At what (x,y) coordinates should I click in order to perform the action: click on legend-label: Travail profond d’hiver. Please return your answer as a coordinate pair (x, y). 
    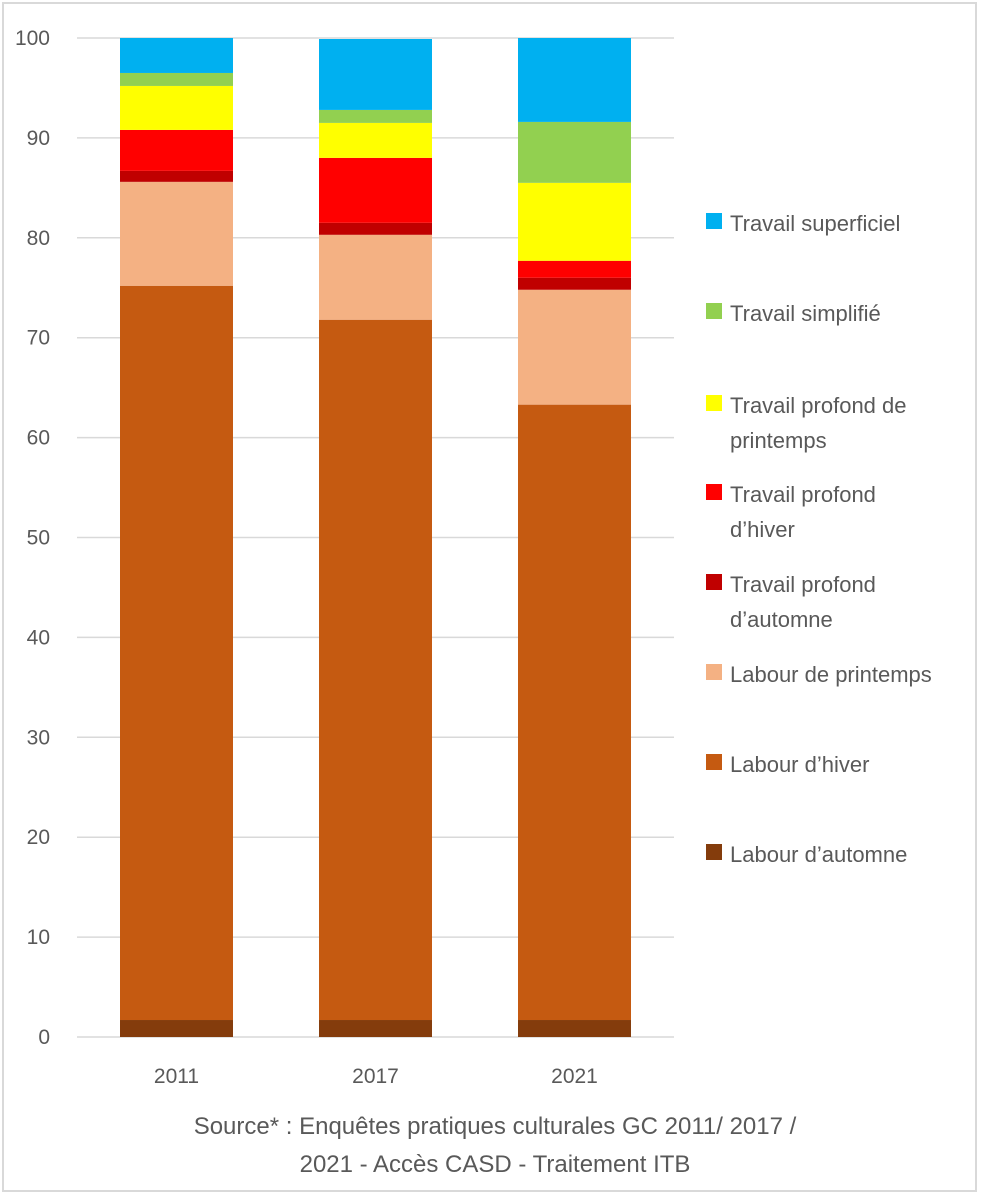
    Looking at the image, I should click on (803, 512).